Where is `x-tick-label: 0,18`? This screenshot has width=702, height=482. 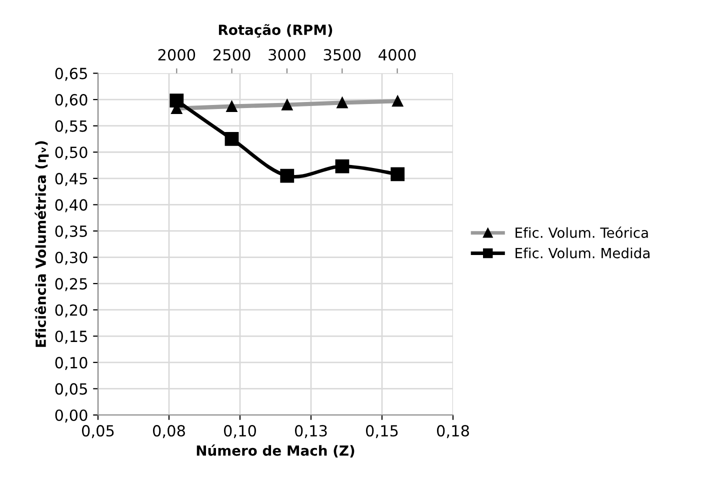 x-tick-label: 0,18 is located at coordinates (453, 431).